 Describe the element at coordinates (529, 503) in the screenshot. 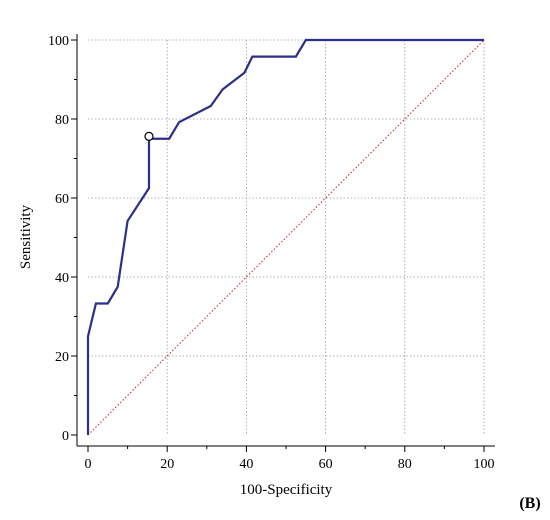

I see `panel-label: (B)` at that location.